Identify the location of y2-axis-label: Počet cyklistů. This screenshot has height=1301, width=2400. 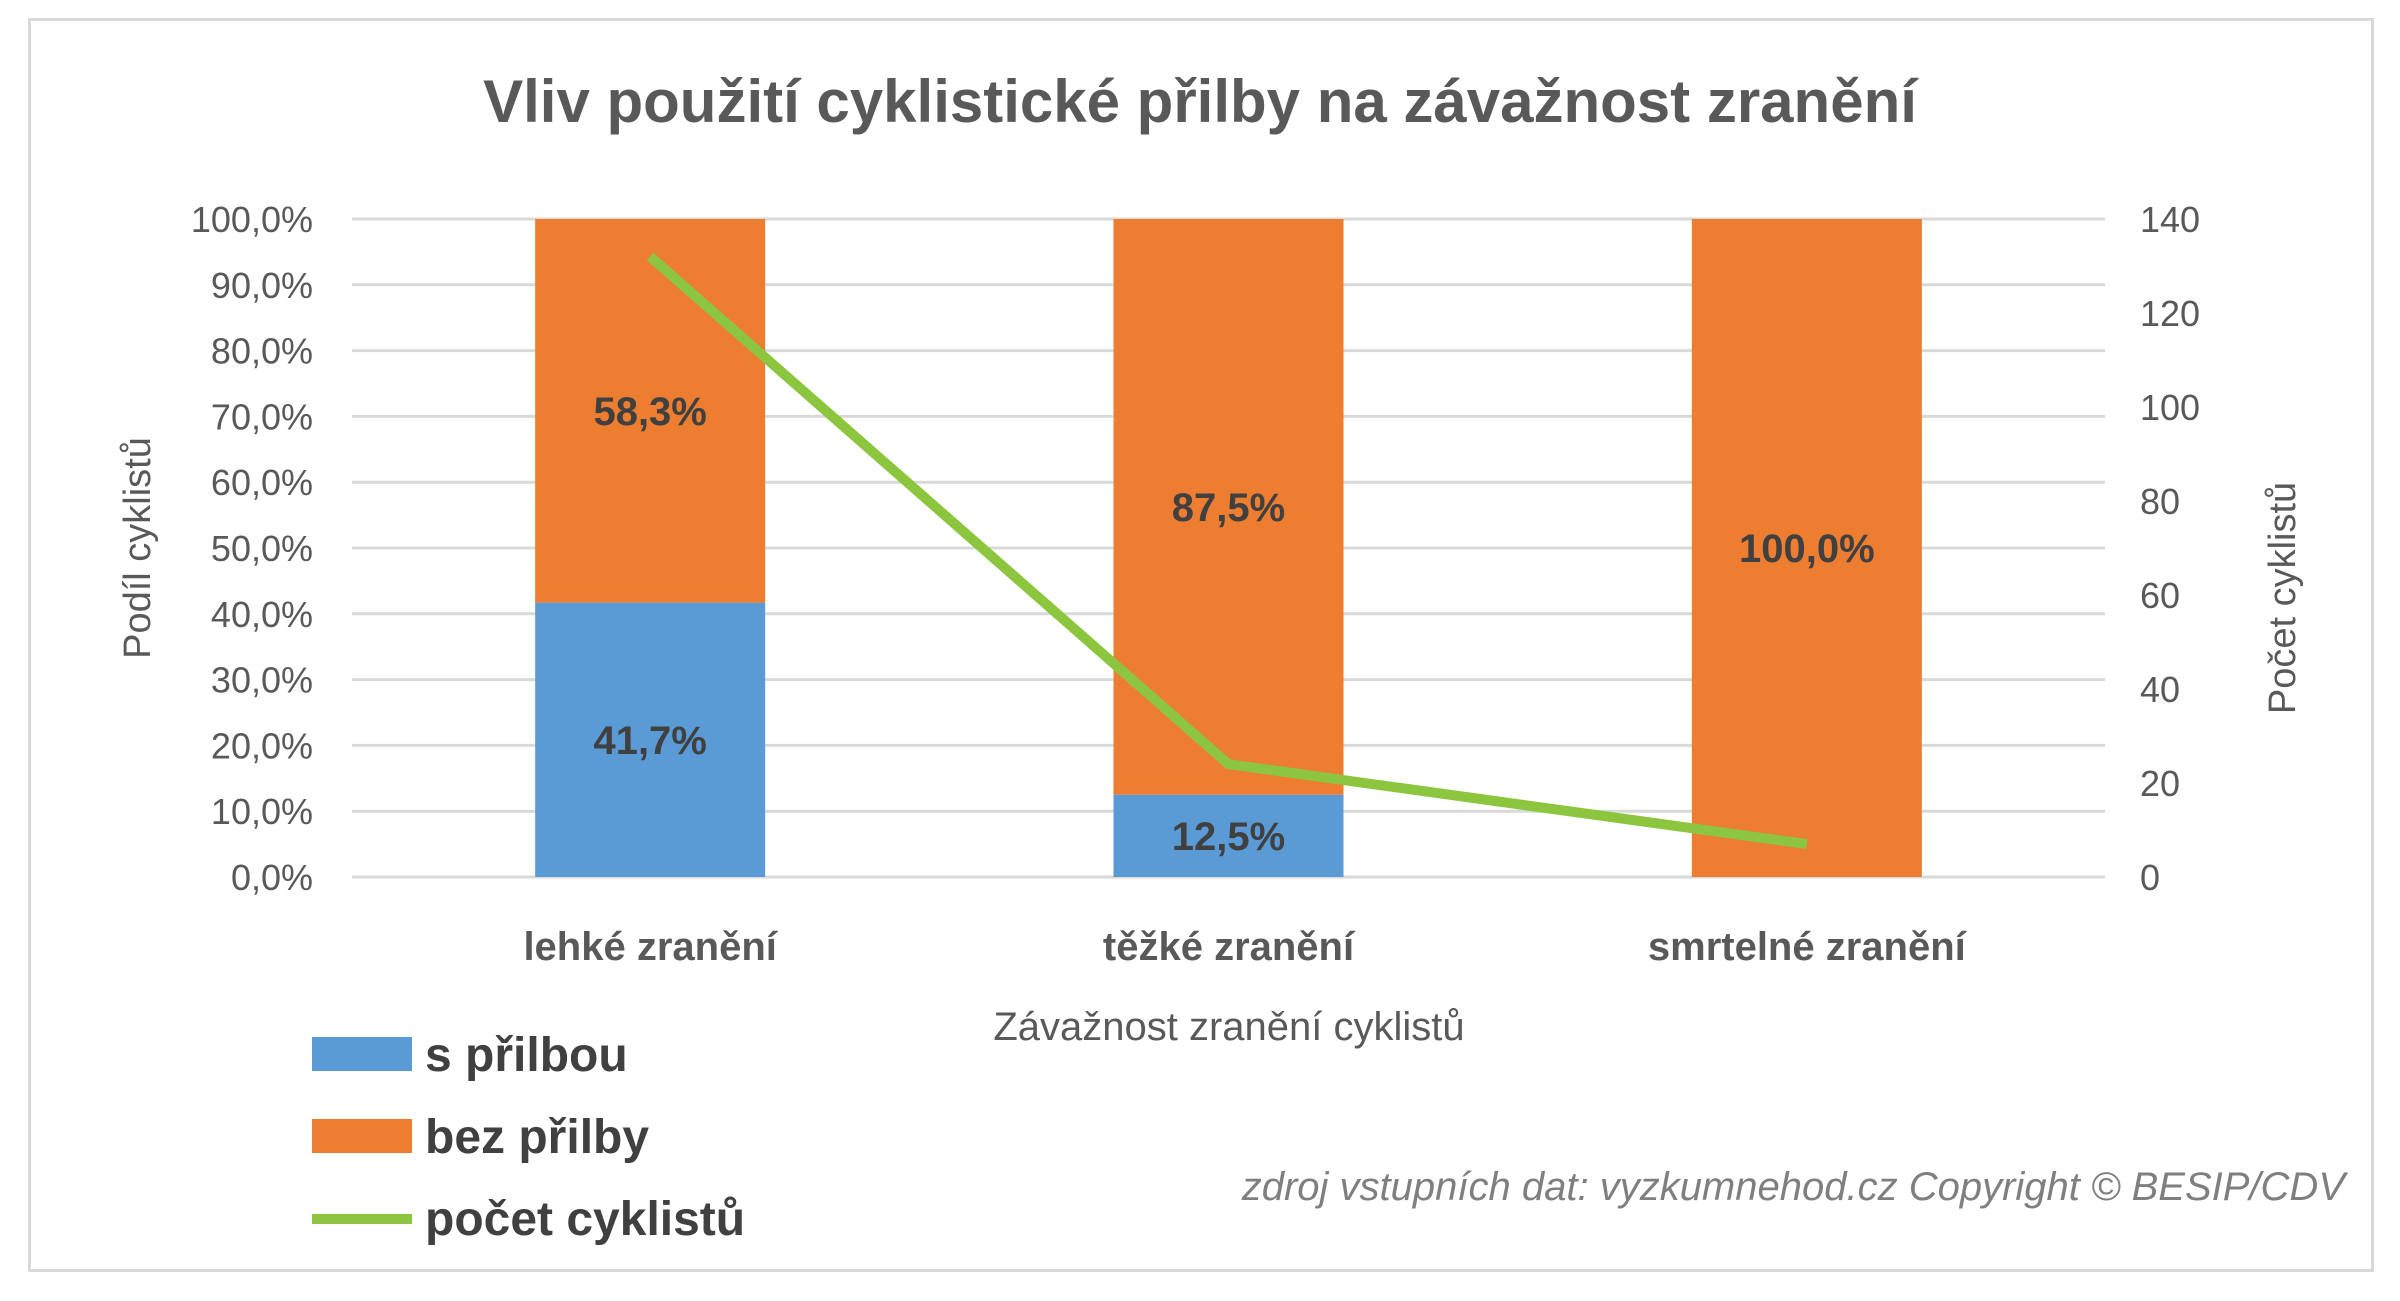
(2283, 598).